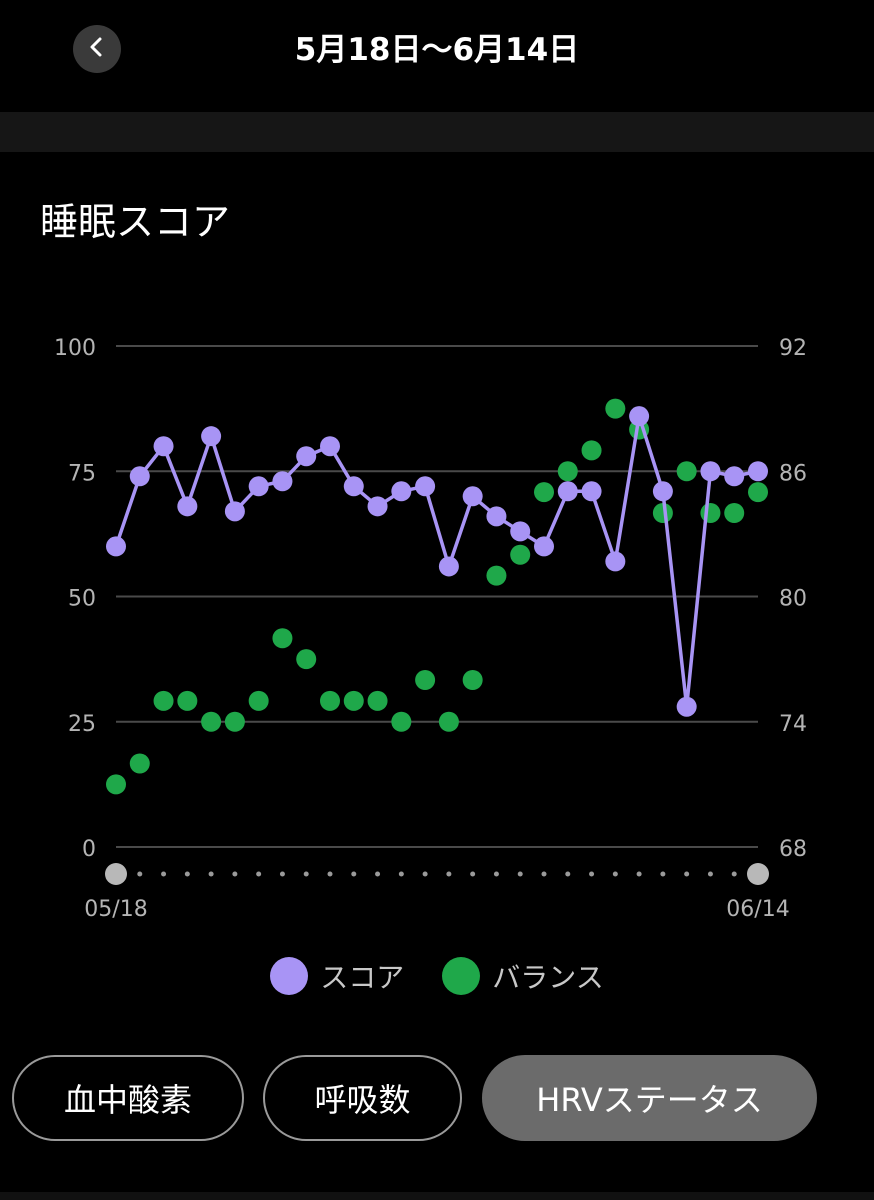 The width and height of the screenshot is (874, 1200). I want to click on section-divider, so click(437, 132).